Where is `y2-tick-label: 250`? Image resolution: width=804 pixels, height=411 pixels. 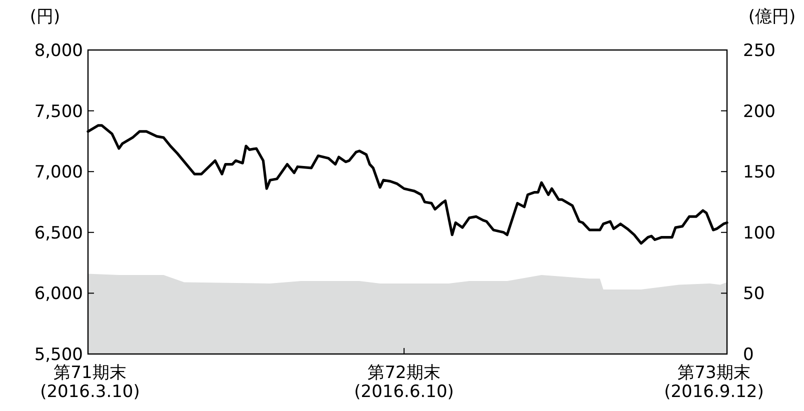
y2-tick-label: 250 is located at coordinates (759, 51).